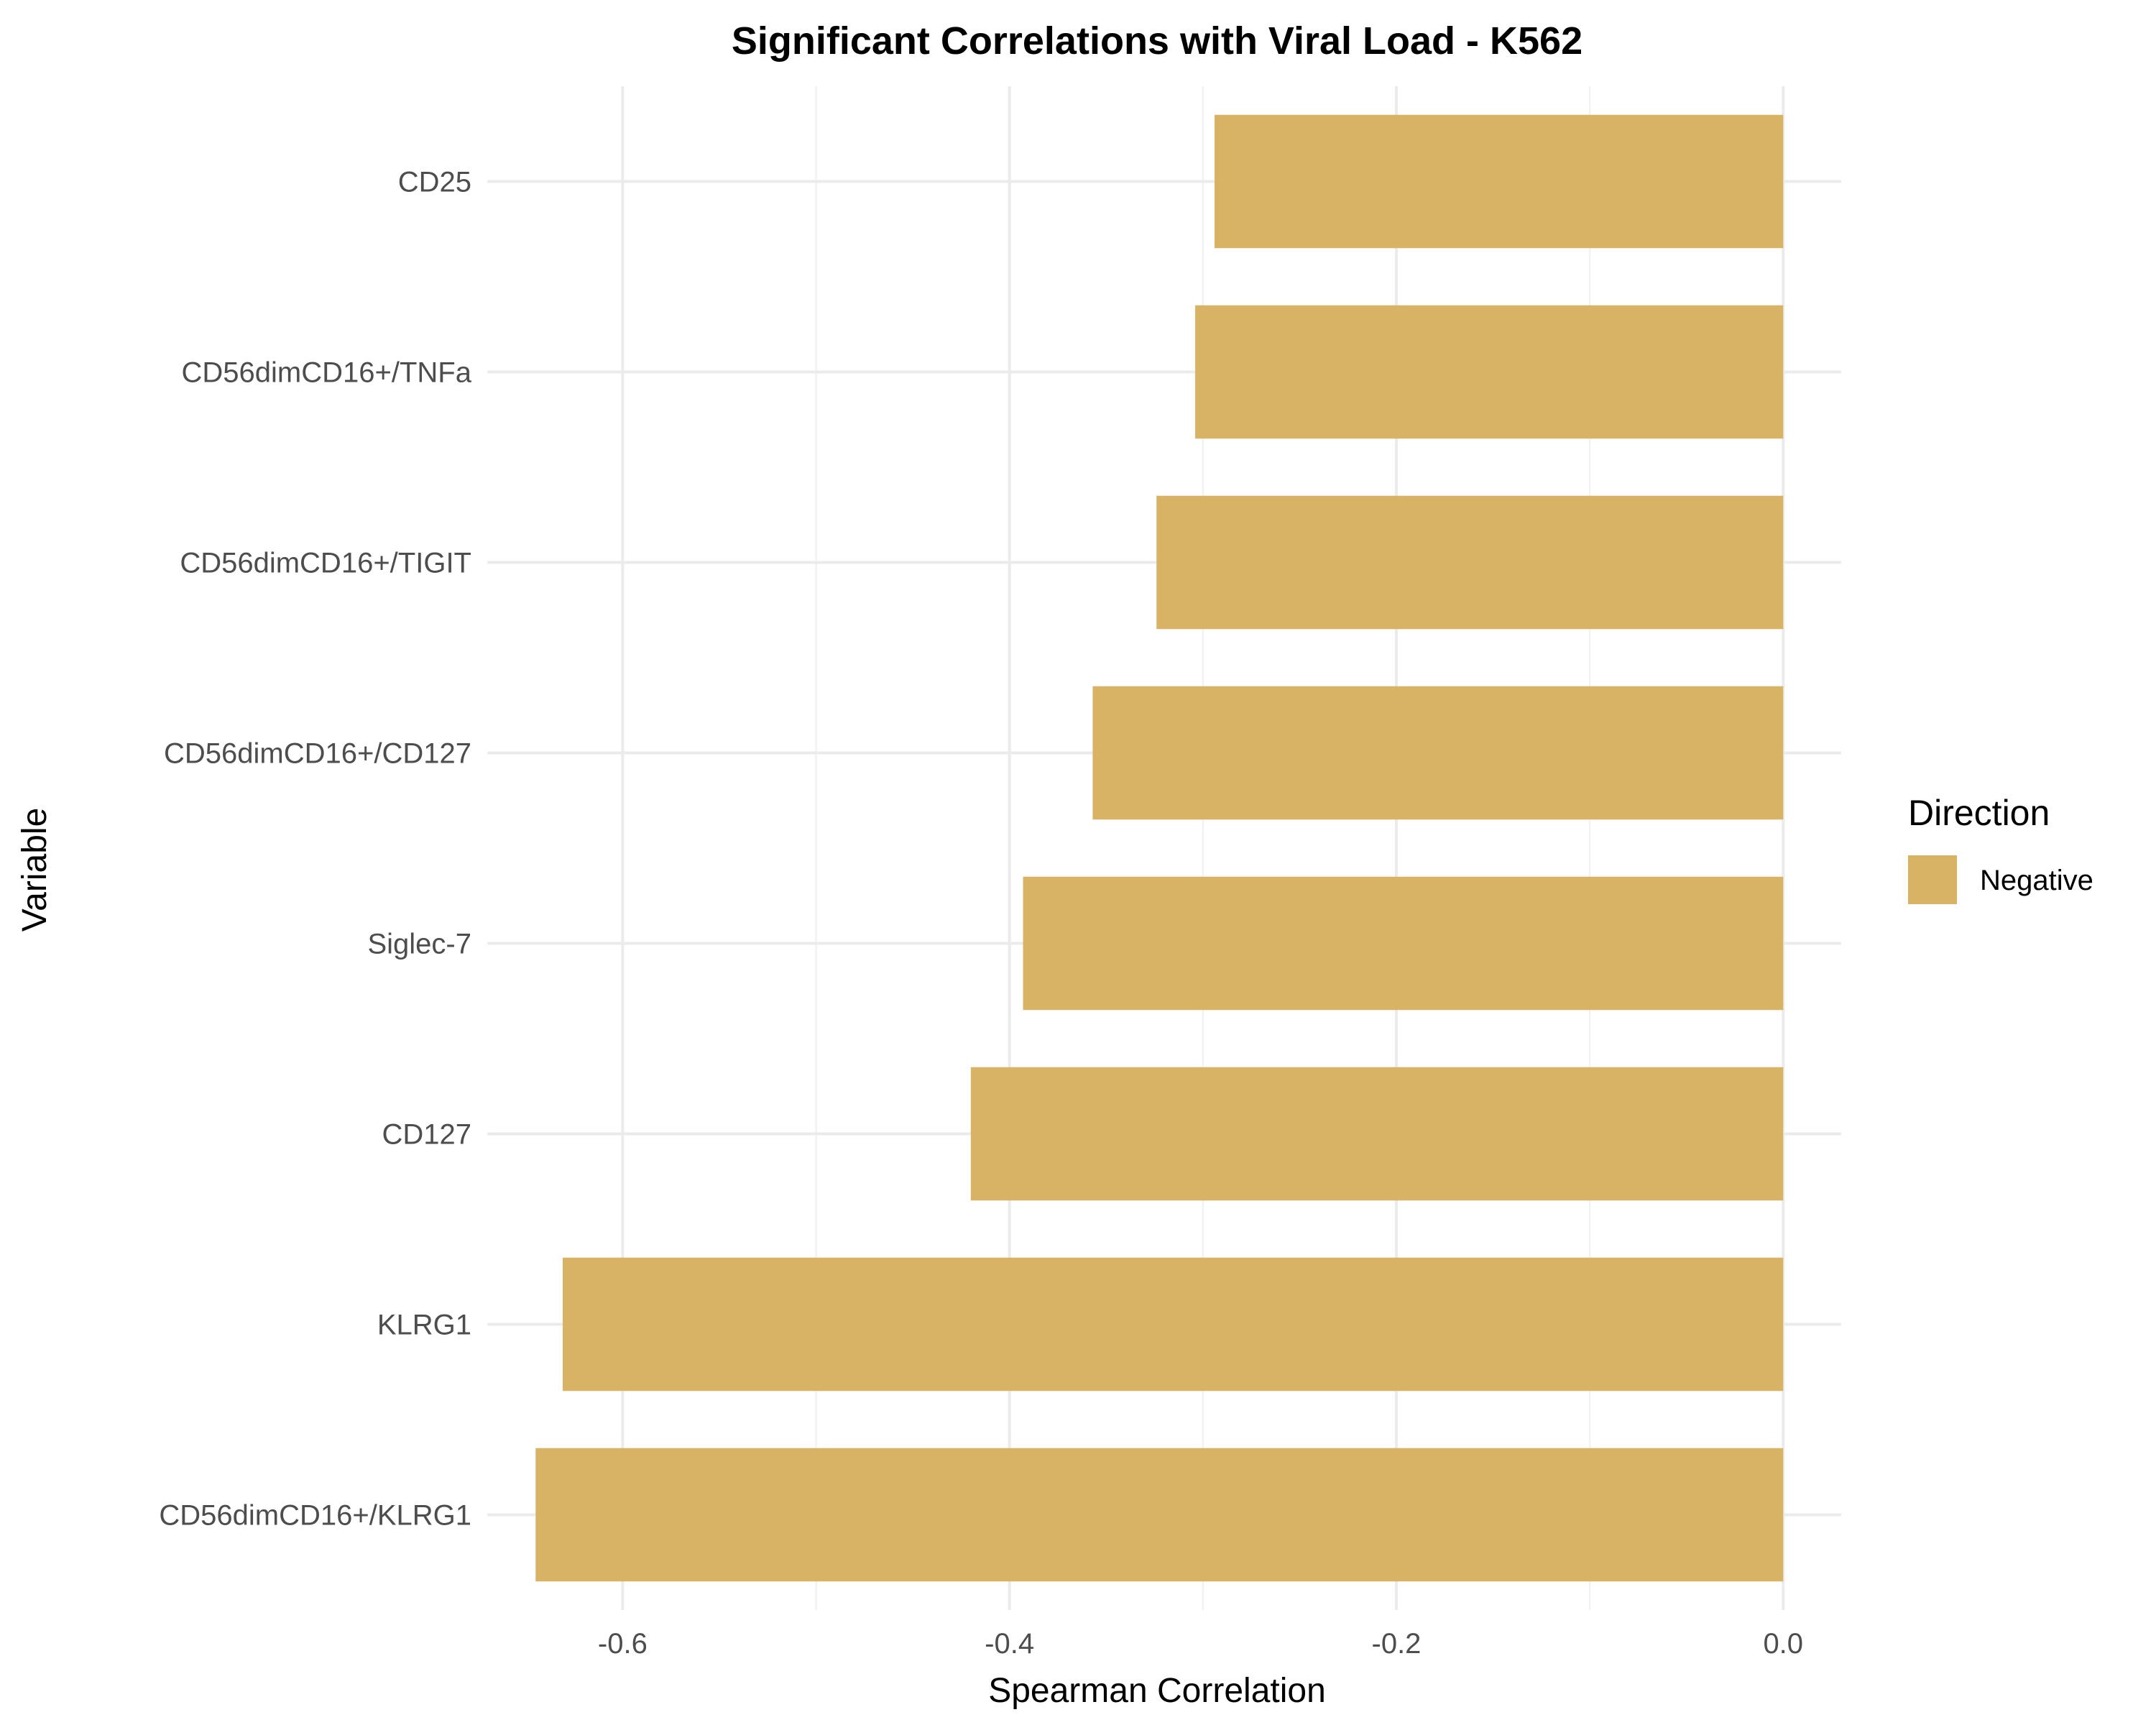  I want to click on y-tick-label: CD56dimCD16+/KLRG1, so click(315, 1516).